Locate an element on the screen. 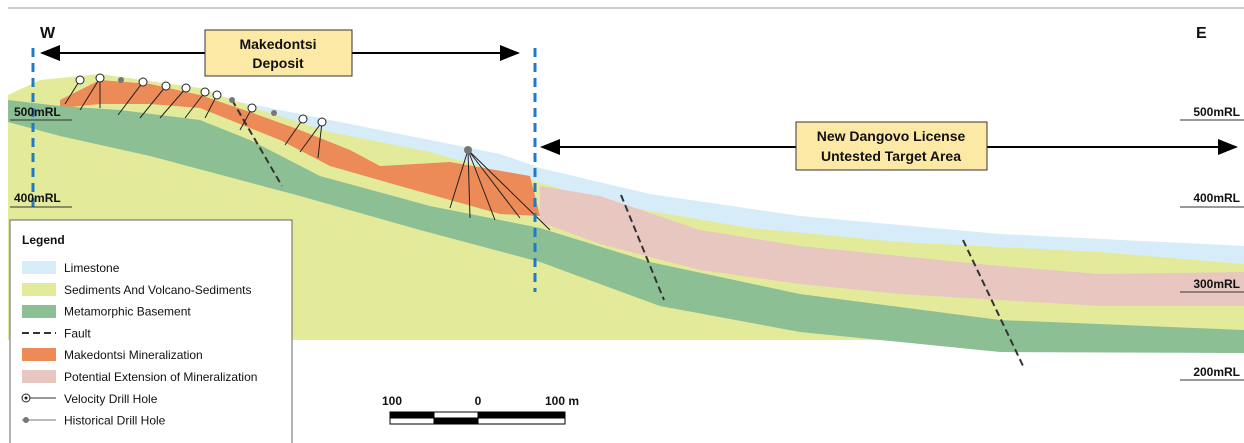 The width and height of the screenshot is (1244, 443). legend-item: Makedontsi Mineralization is located at coordinates (133, 355).